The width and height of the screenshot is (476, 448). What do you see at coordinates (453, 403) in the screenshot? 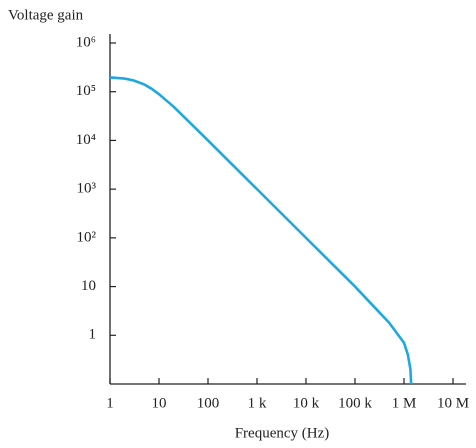
I see `x-tick-label: 10 M` at bounding box center [453, 403].